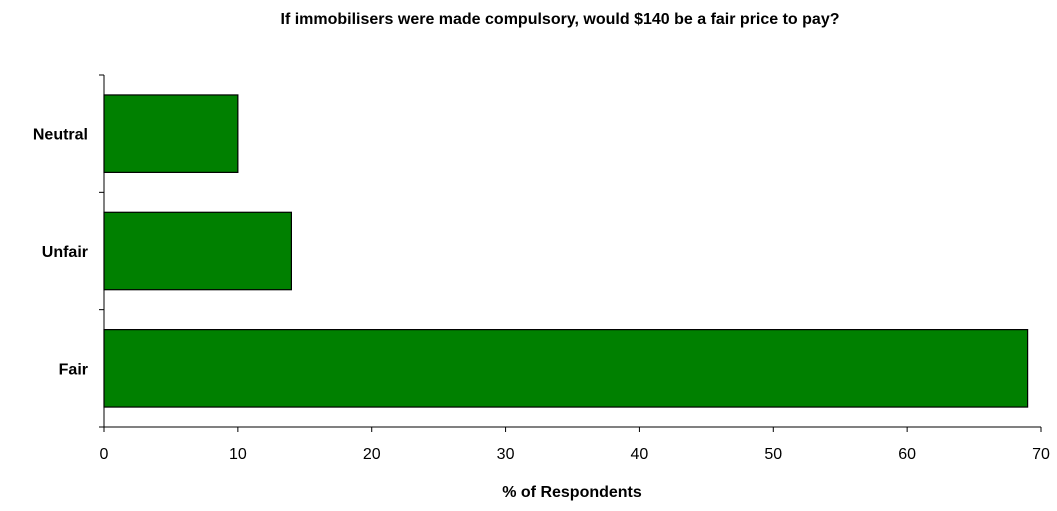 The image size is (1057, 511). Describe the element at coordinates (104, 454) in the screenshot. I see `x-tick-label: 0` at that location.